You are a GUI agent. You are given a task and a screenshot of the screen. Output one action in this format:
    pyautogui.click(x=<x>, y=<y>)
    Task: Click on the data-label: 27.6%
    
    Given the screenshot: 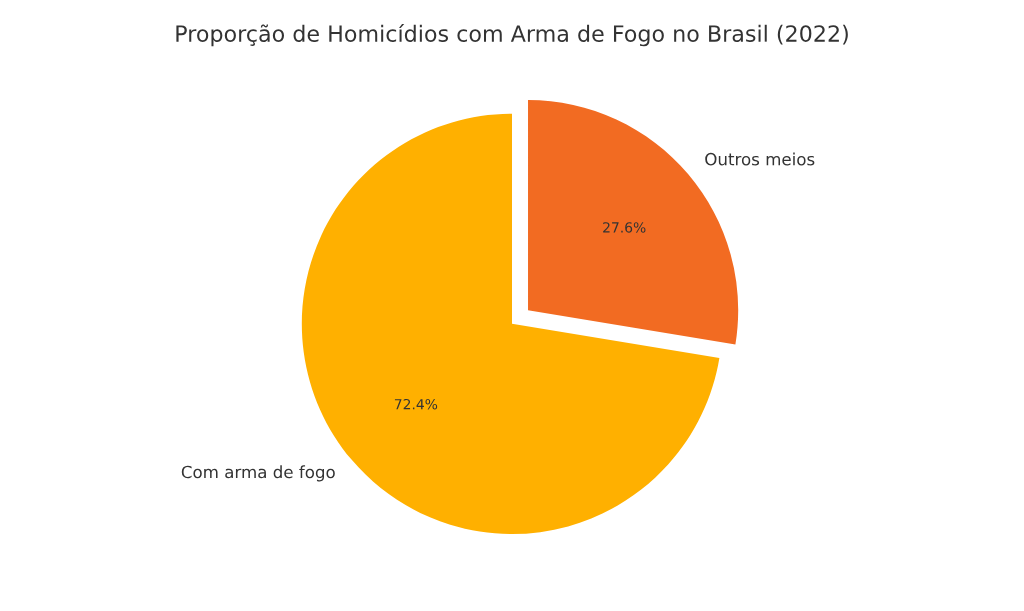 What is the action you would take?
    pyautogui.click(x=624, y=227)
    